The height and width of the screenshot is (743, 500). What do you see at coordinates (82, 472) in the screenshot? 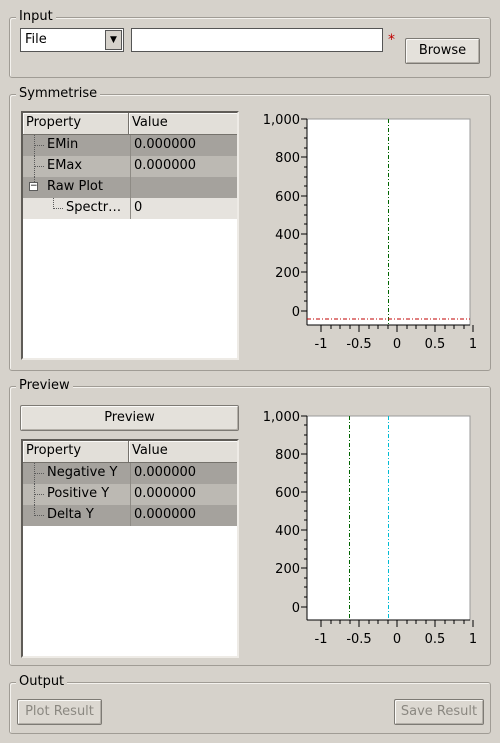
I see `row-label: Negative Y` at bounding box center [82, 472].